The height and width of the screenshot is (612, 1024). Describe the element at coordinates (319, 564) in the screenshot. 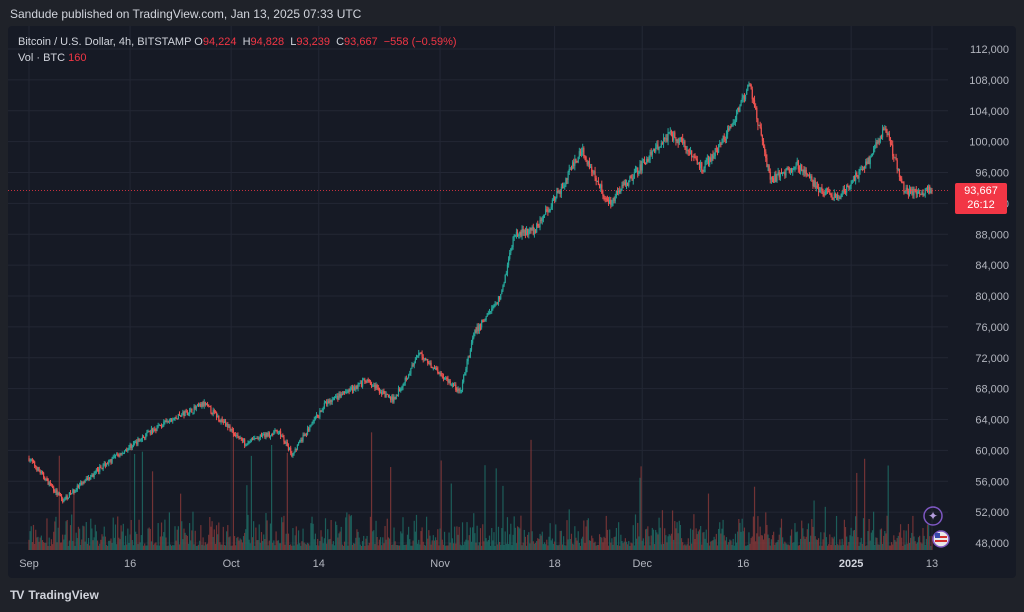

I see `x-tick-label: 14` at that location.